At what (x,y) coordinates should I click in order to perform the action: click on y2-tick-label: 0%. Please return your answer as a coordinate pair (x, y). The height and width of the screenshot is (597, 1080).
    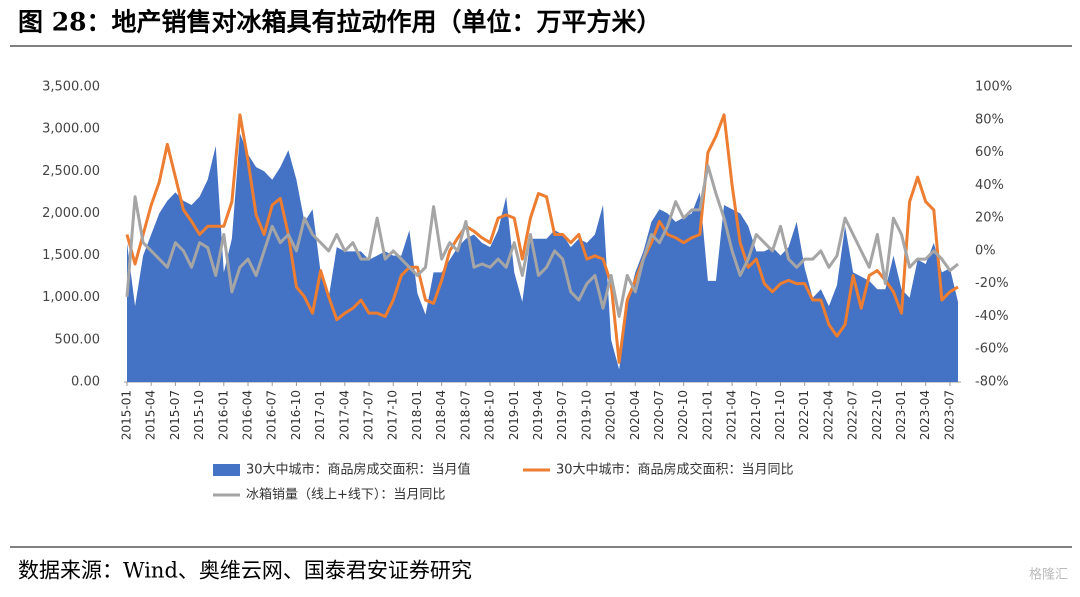
    Looking at the image, I should click on (985, 250).